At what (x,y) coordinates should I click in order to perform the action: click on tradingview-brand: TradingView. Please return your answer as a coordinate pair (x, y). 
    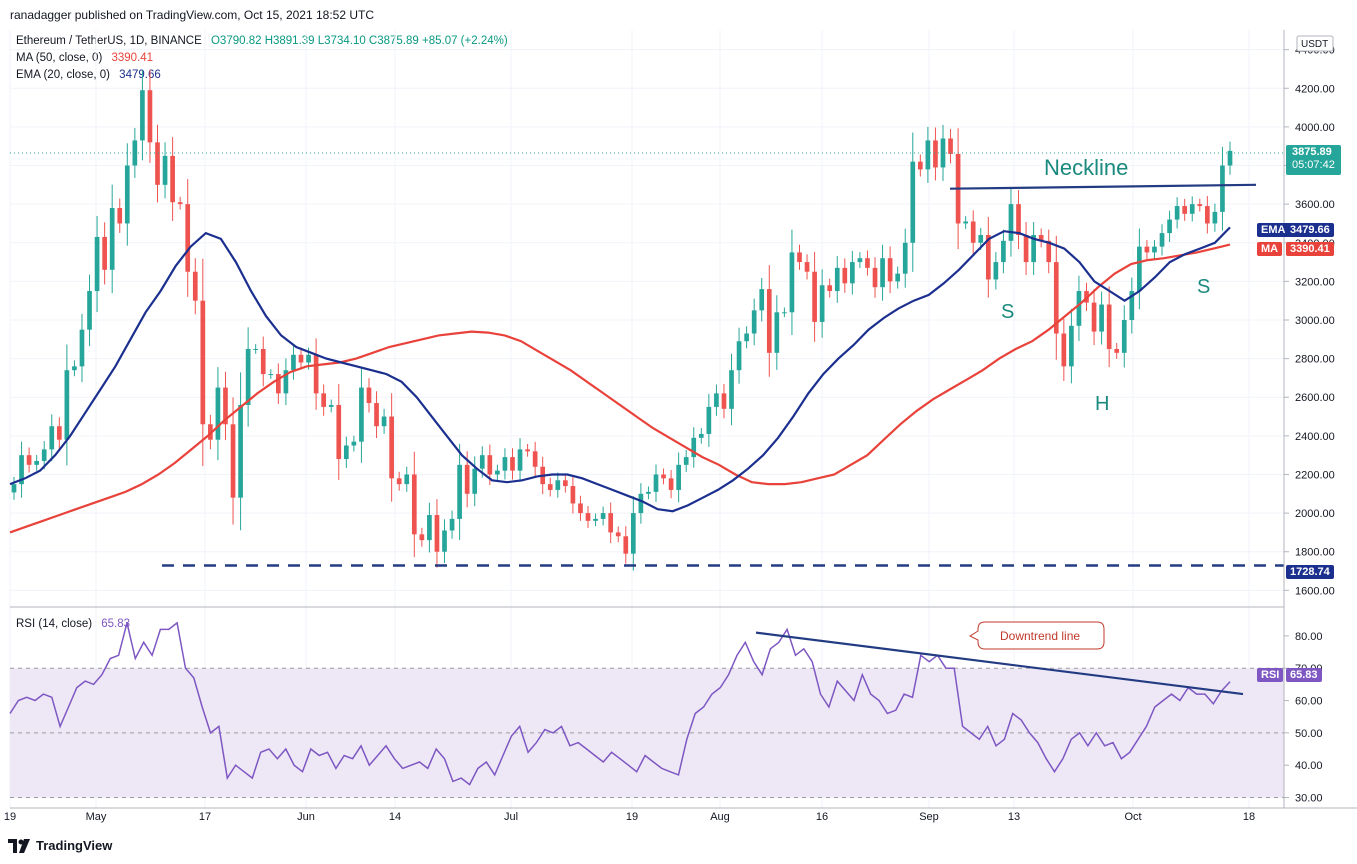
    Looking at the image, I should click on (74, 845).